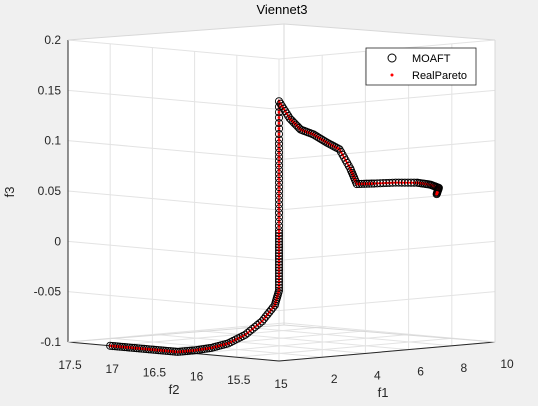 This screenshot has width=538, height=406. I want to click on z-tick-label: 0.05, so click(50, 191).